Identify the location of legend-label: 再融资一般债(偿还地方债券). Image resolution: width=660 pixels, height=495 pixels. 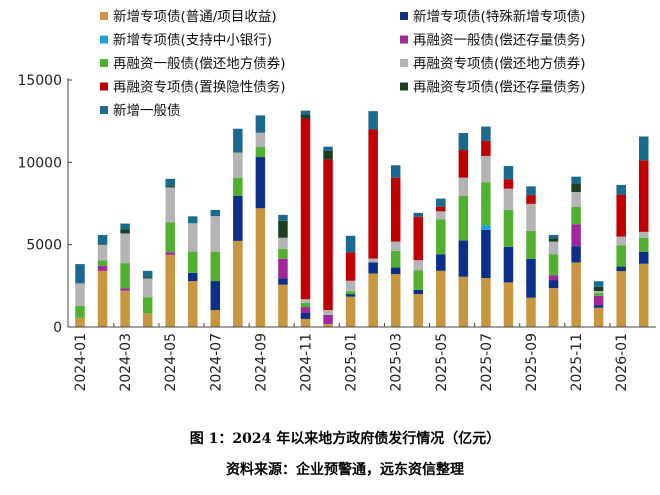
(199, 64).